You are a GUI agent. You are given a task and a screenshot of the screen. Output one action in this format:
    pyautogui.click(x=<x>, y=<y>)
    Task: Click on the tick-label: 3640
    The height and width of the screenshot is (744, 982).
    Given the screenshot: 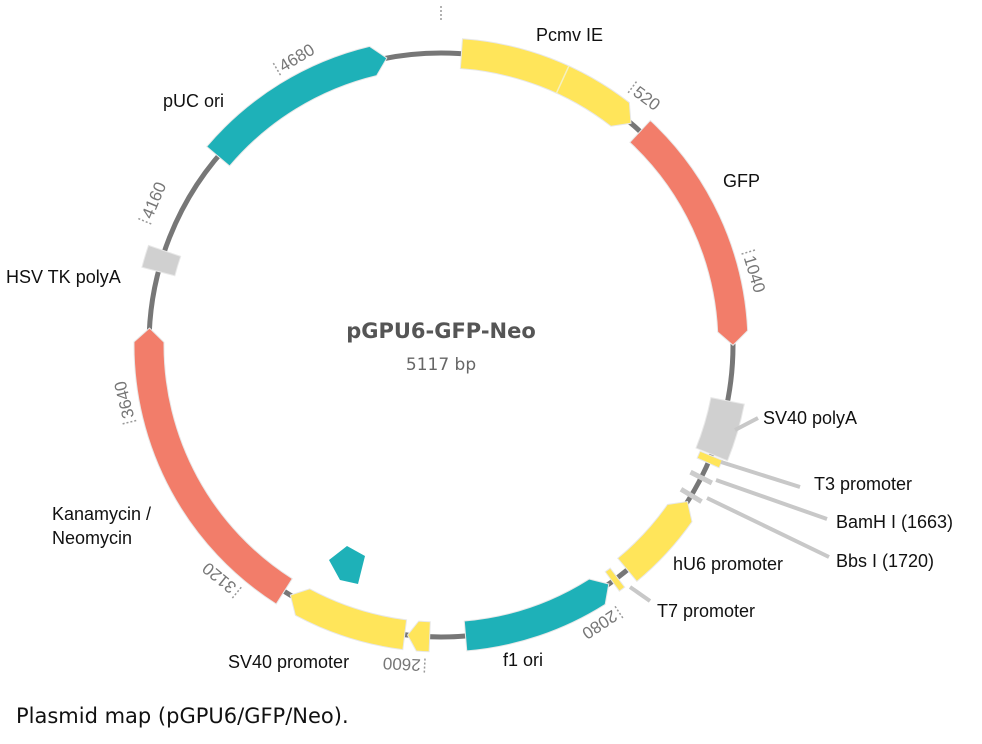 What is the action you would take?
    pyautogui.click(x=125, y=399)
    